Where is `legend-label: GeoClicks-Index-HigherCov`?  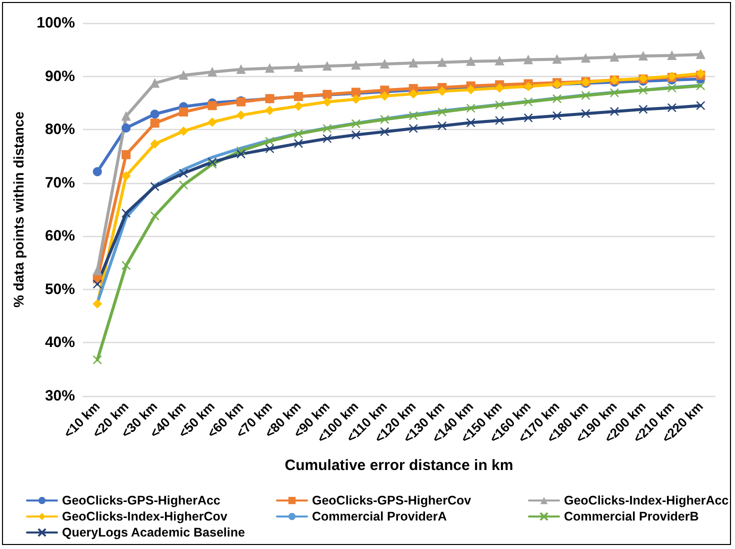
legend-label: GeoClicks-Index-HigherCov is located at coordinates (145, 517).